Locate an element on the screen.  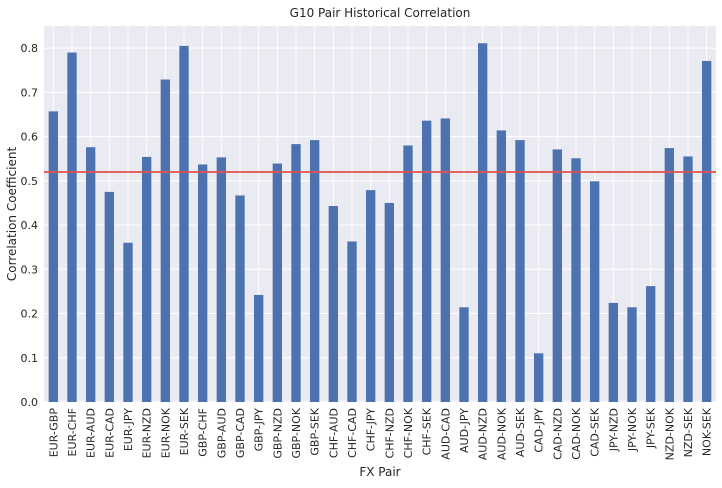
bar-cad-jpy is located at coordinates (539, 377).